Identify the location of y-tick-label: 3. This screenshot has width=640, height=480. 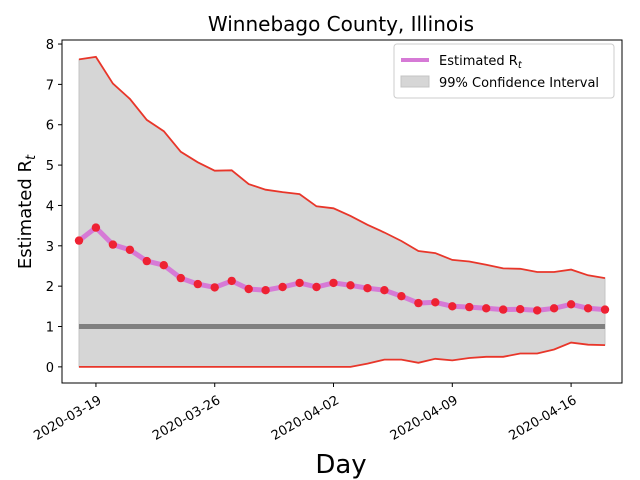
(50, 247).